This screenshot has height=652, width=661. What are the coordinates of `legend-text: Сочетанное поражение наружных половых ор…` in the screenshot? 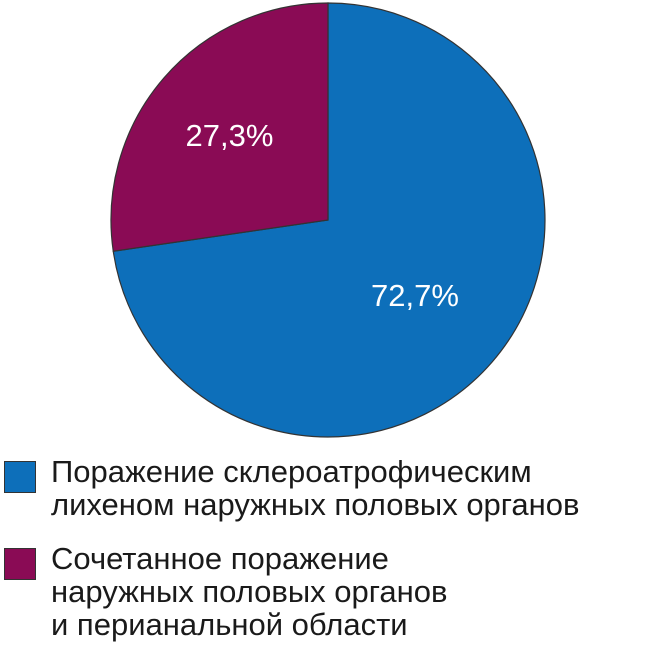 It's located at (249, 591).